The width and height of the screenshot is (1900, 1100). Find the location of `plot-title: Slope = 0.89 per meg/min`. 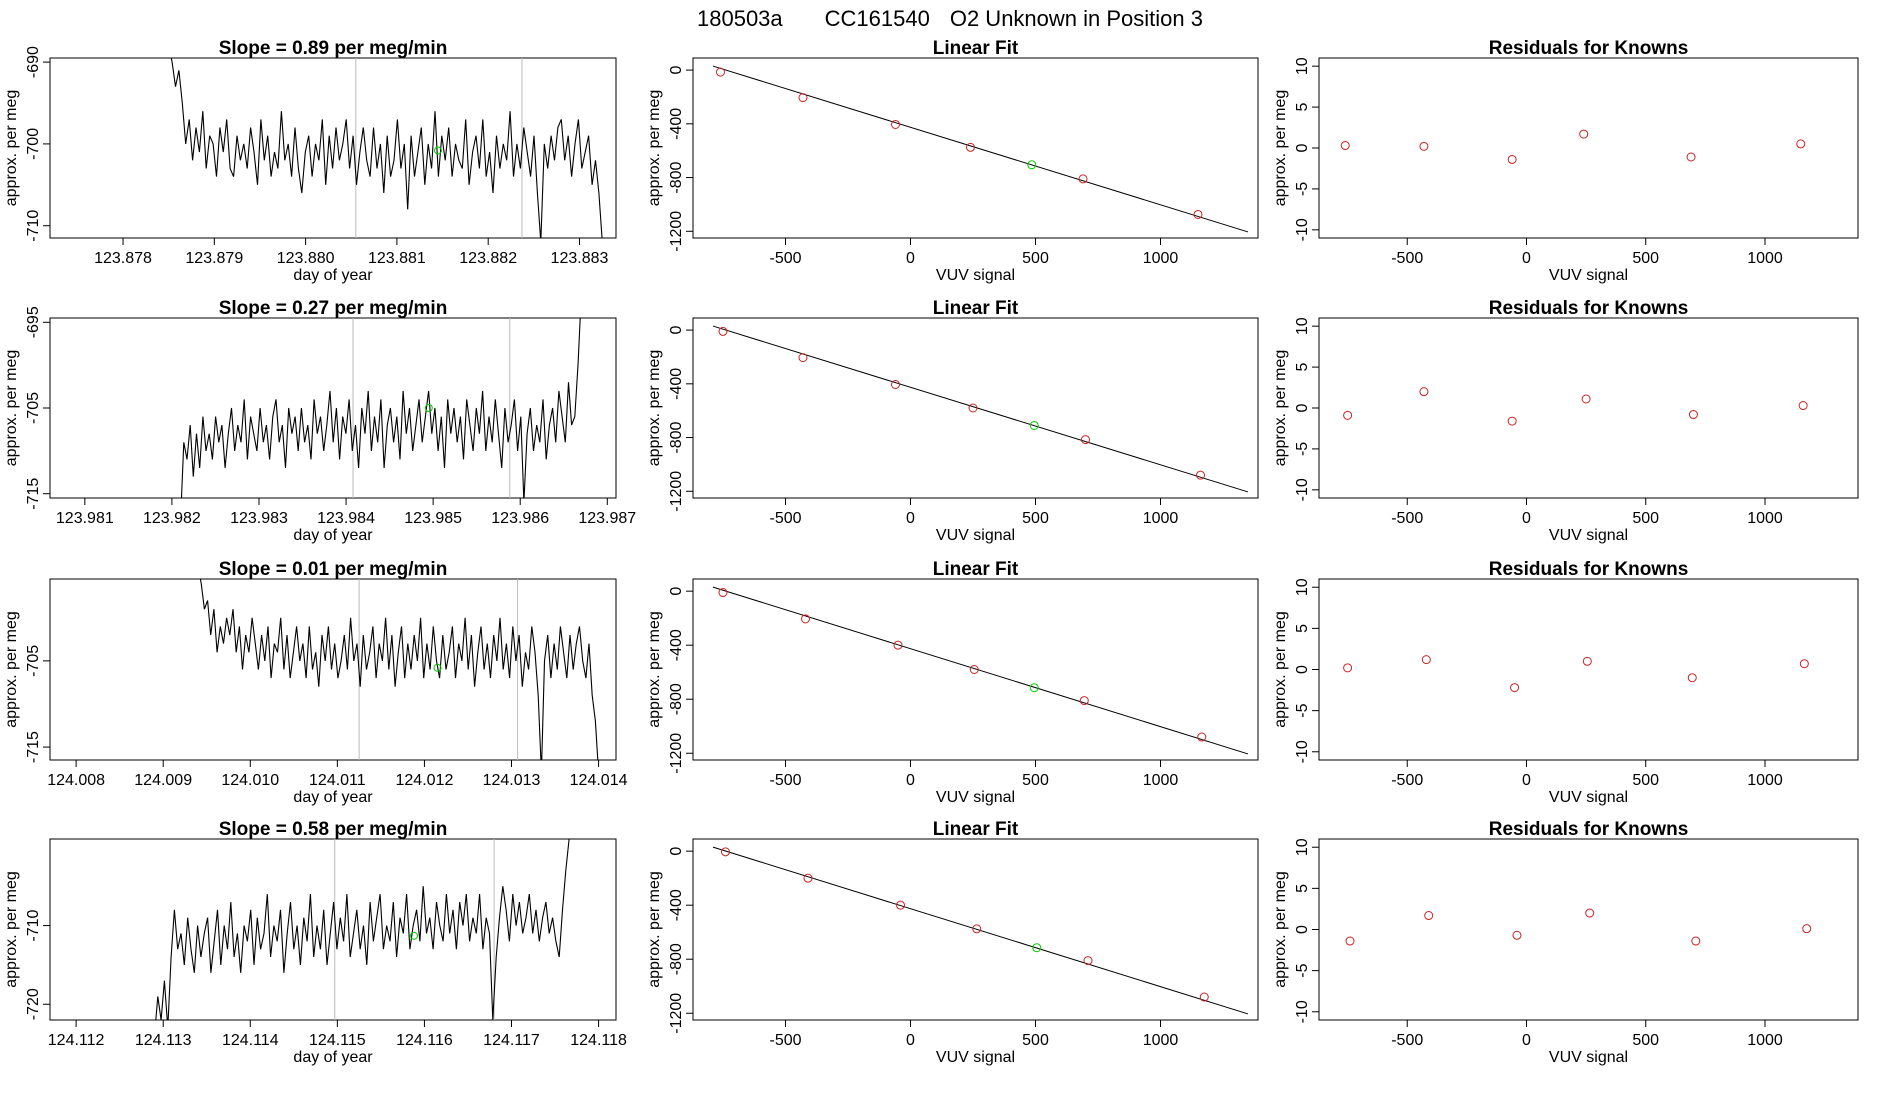

plot-title: Slope = 0.89 per meg/min is located at coordinates (333, 48).